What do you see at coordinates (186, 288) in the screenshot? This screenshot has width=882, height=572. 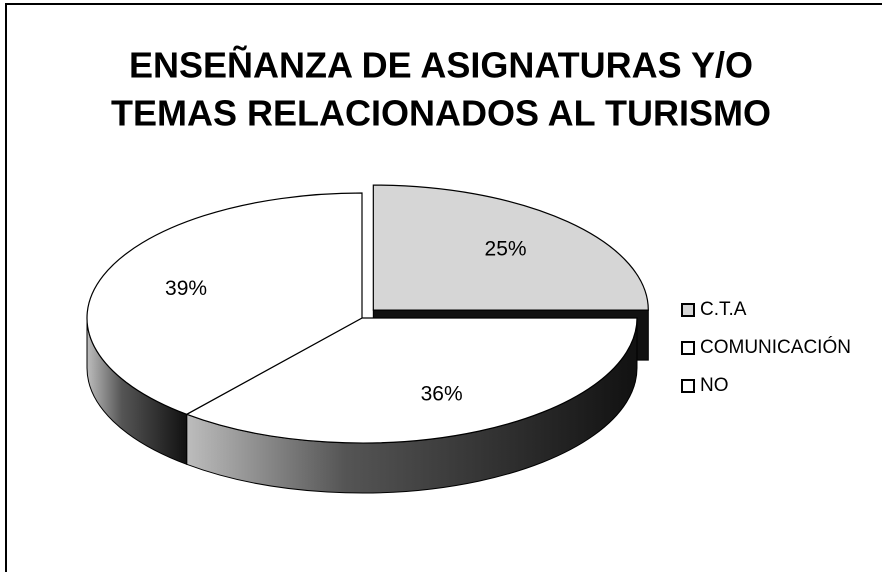 I see `data-label: 39%` at bounding box center [186, 288].